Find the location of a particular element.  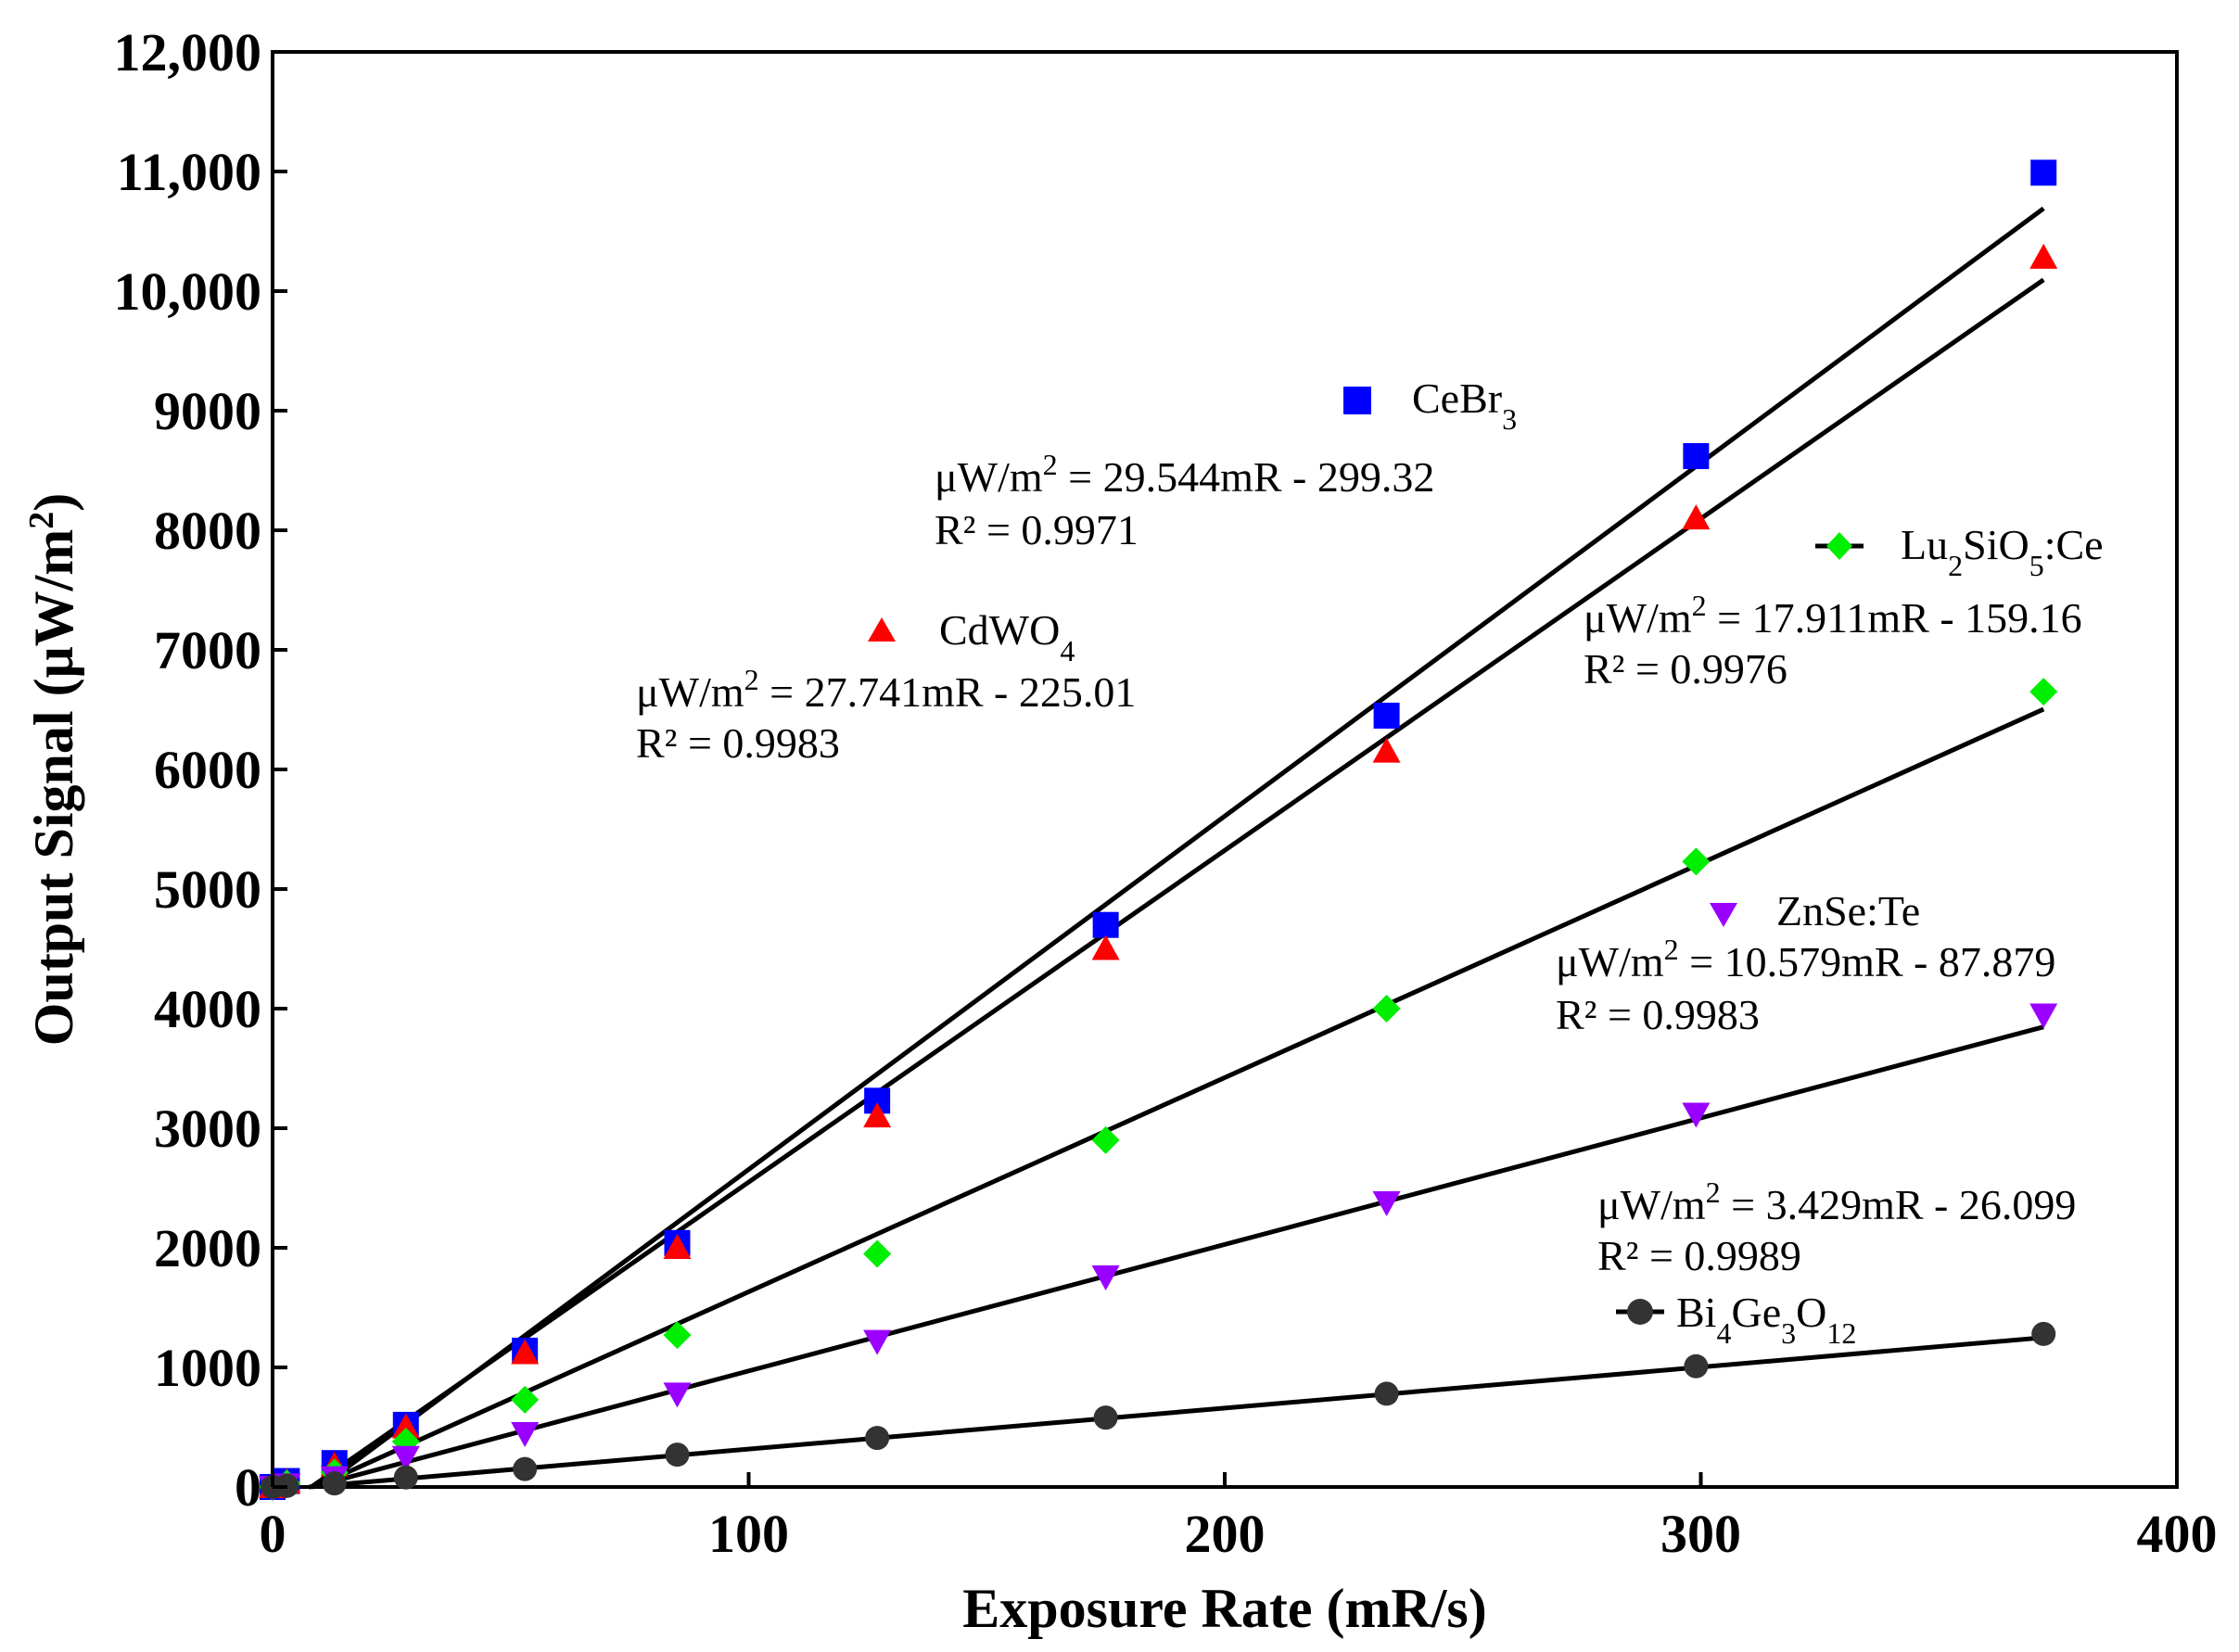

x-tick-label: 100 is located at coordinates (748, 1534).